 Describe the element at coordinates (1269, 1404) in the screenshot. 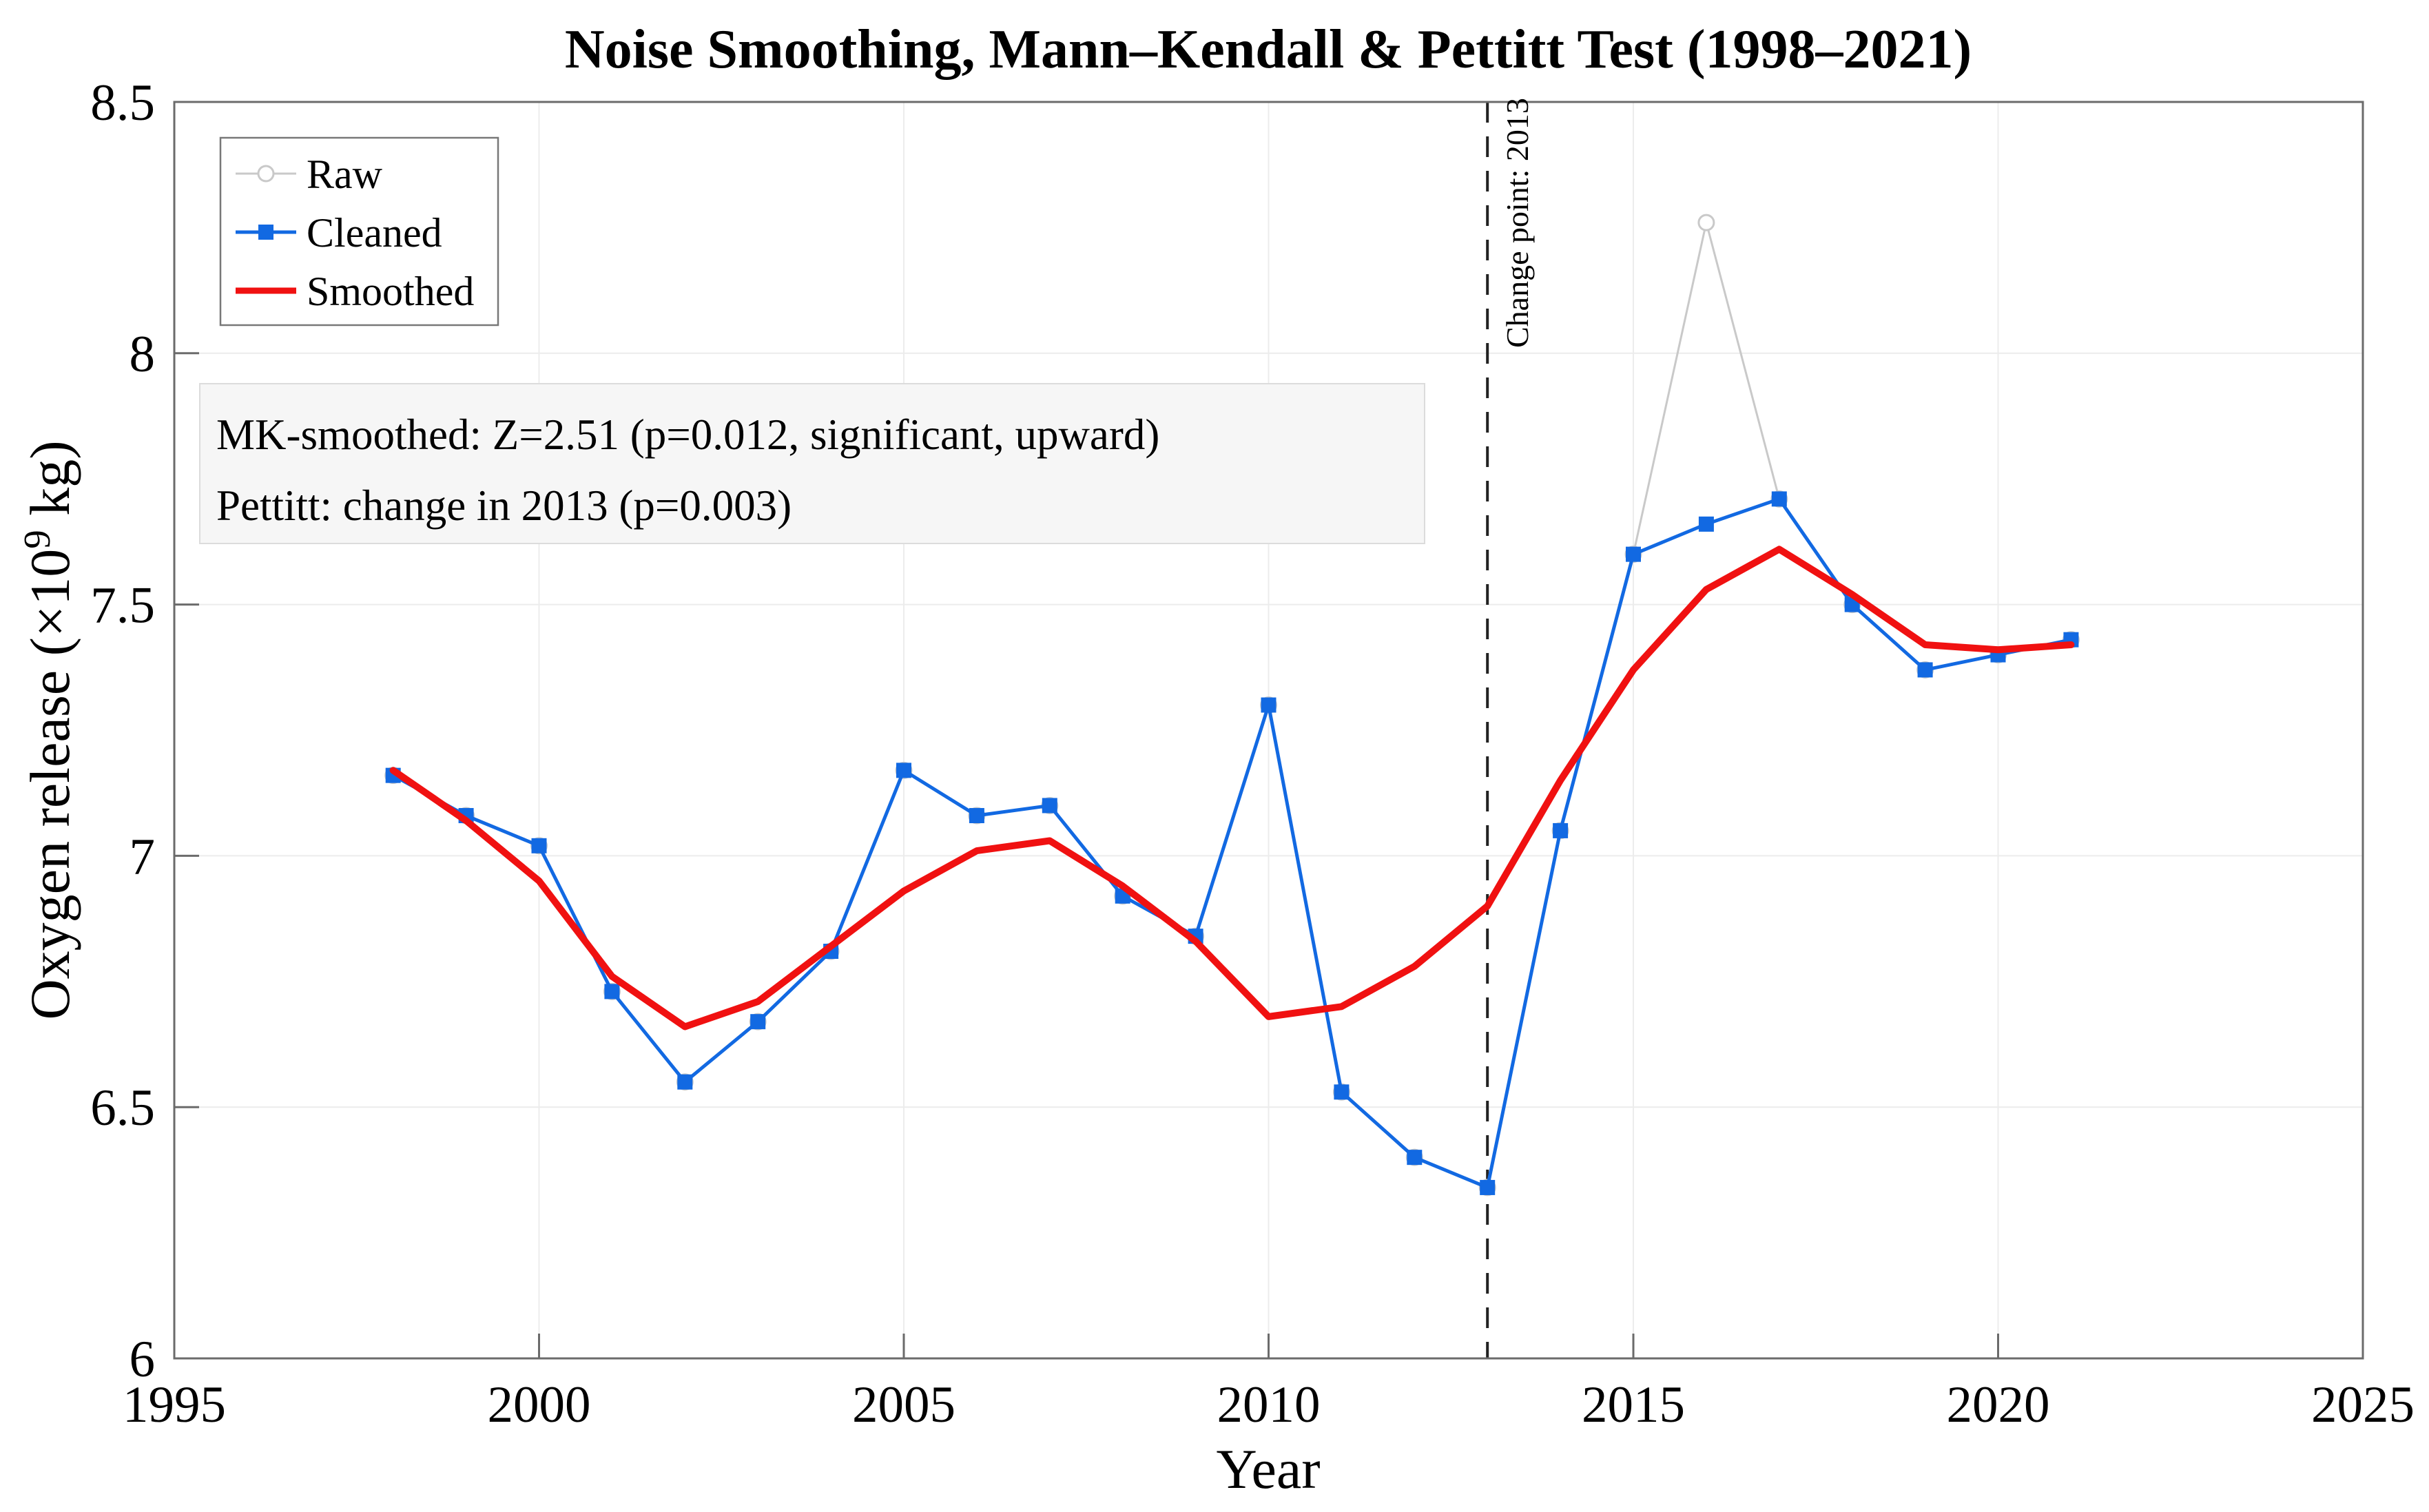

I see `x-tick-label-2010: 2010` at that location.